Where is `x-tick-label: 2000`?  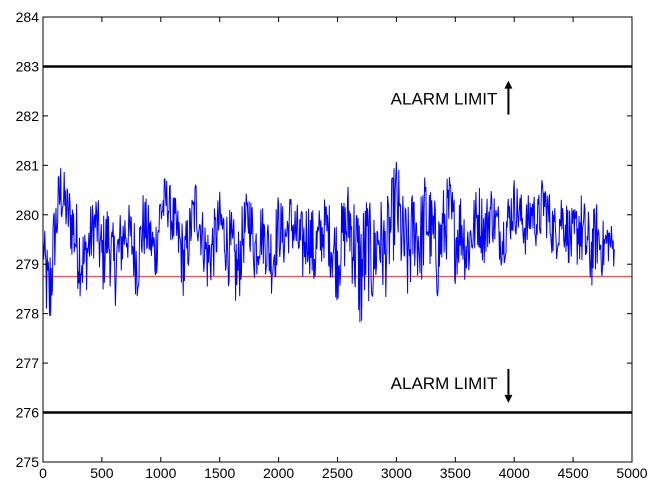
x-tick-label: 2000 is located at coordinates (278, 473).